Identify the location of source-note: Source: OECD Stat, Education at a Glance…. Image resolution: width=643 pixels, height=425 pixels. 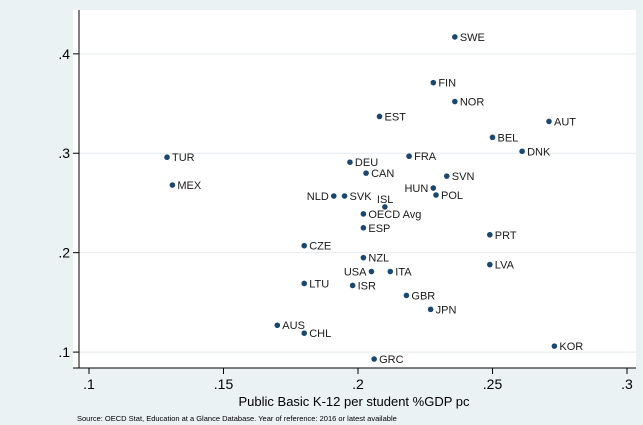
(237, 418).